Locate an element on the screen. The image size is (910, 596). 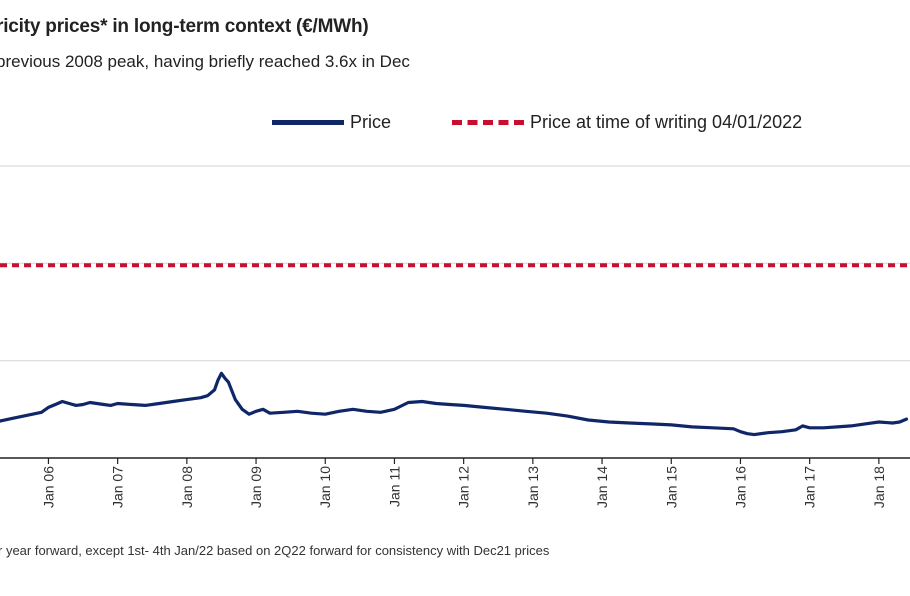
x-tick-label: Jan 14 is located at coordinates (602, 487).